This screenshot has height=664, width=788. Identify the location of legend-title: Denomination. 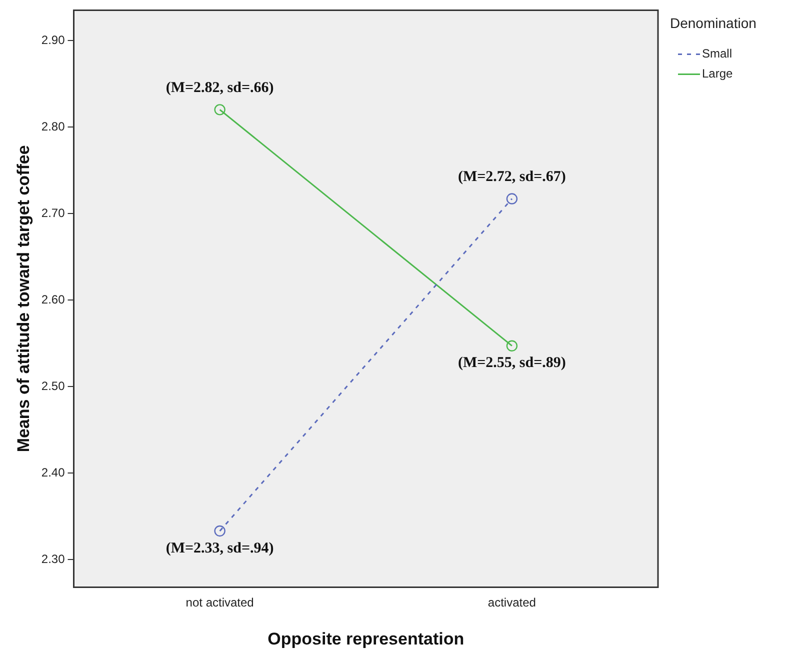
(713, 23).